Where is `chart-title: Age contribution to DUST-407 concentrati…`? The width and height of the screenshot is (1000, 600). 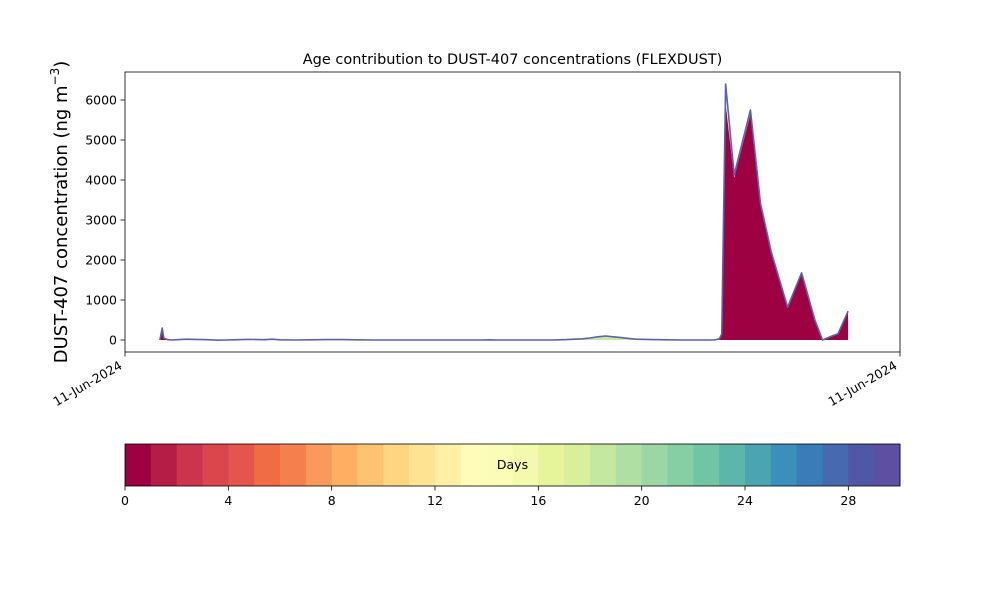 chart-title: Age contribution to DUST-407 concentrati… is located at coordinates (513, 60).